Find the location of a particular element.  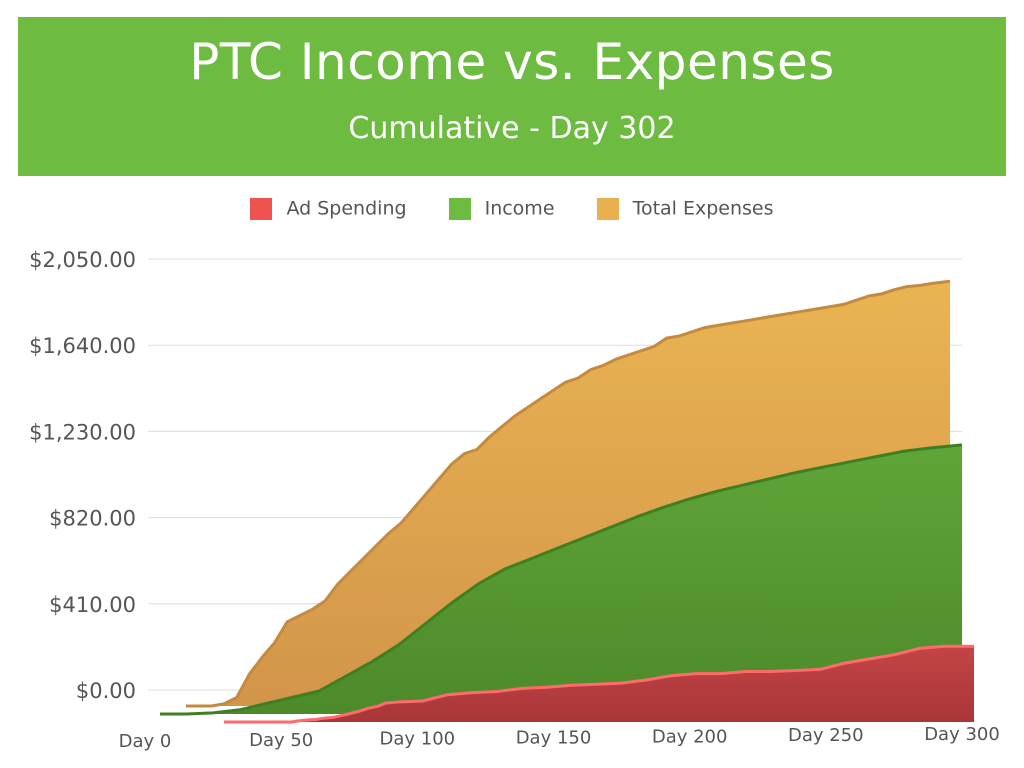

x-tick-label: Day 200 is located at coordinates (690, 736).